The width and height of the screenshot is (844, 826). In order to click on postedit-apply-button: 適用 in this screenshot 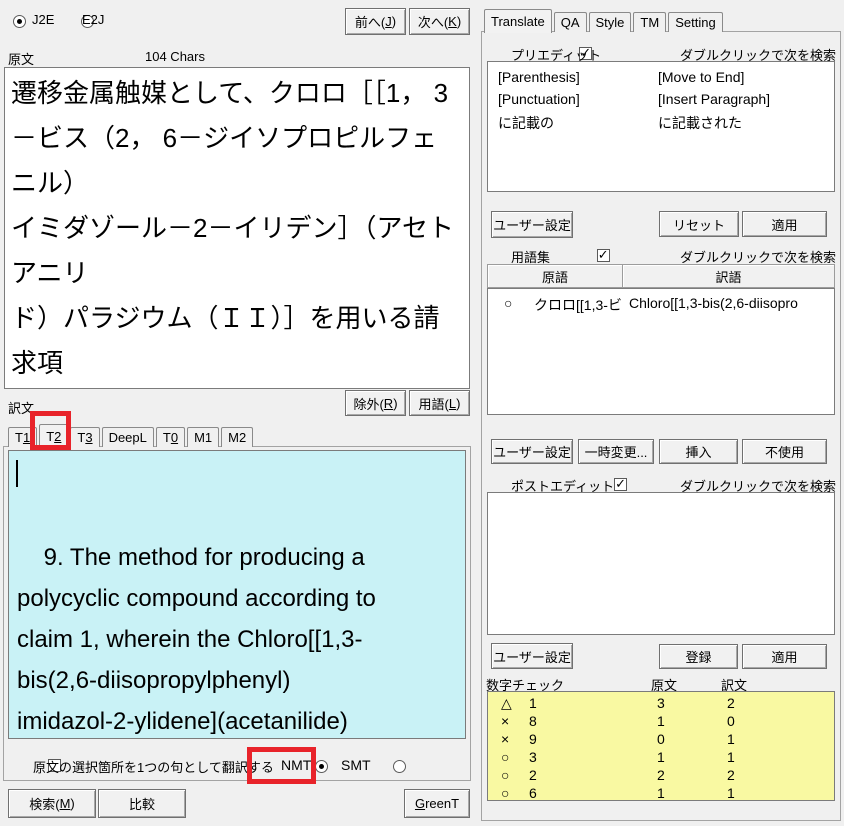, I will do `click(784, 656)`.